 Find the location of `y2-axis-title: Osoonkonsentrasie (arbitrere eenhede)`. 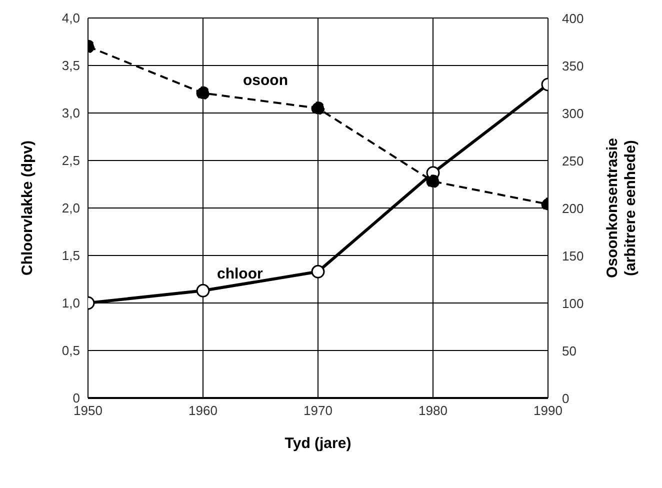

y2-axis-title: Osoonkonsentrasie (arbitrere eenhede) is located at coordinates (621, 208).